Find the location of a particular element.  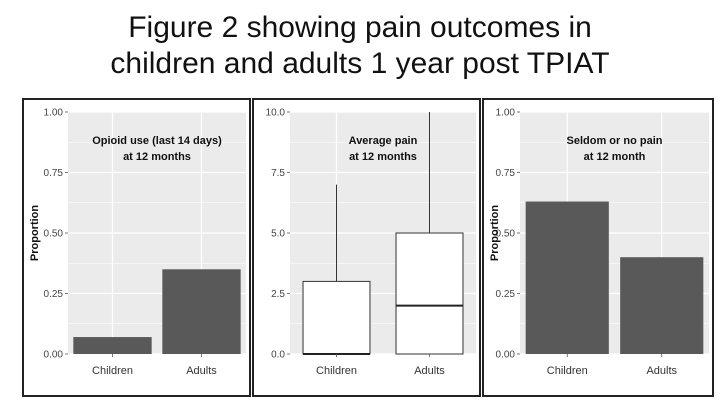

y-tick-label: 10.0 is located at coordinates (276, 113).